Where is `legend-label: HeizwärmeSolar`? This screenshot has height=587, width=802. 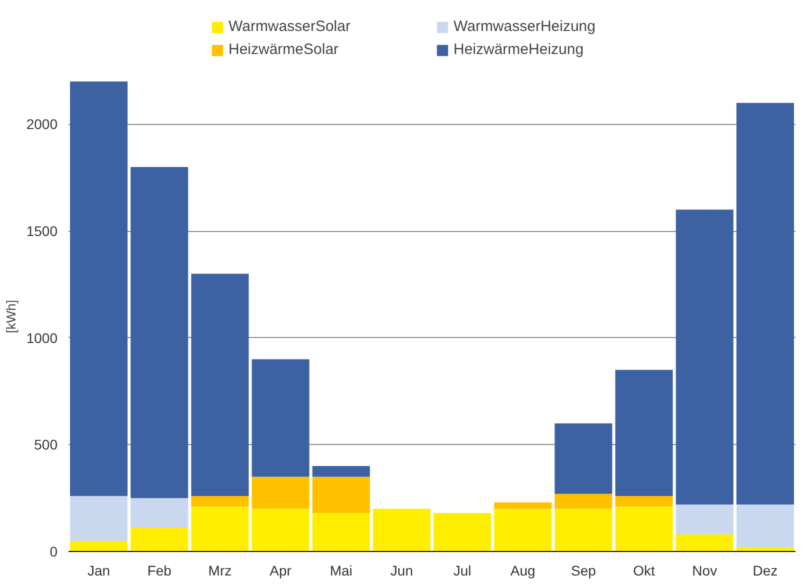
legend-label: HeizwärmeSolar is located at coordinates (284, 49).